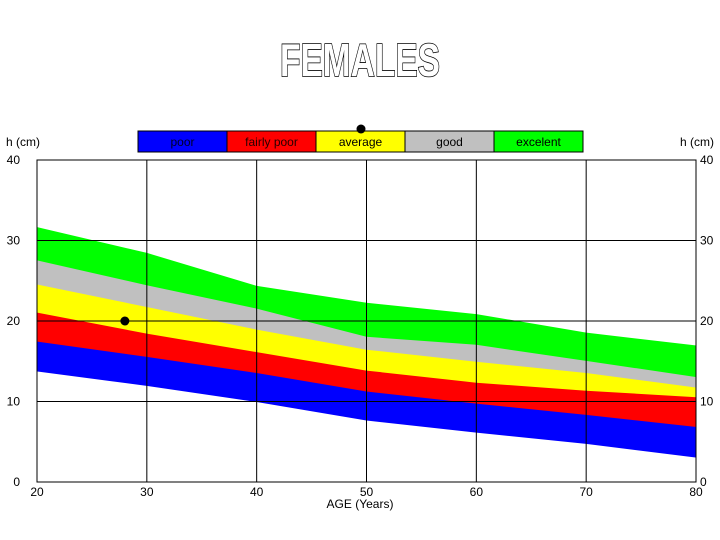 The width and height of the screenshot is (720, 540). Describe the element at coordinates (361, 129) in the screenshot. I see `legend-marker-dot` at that location.